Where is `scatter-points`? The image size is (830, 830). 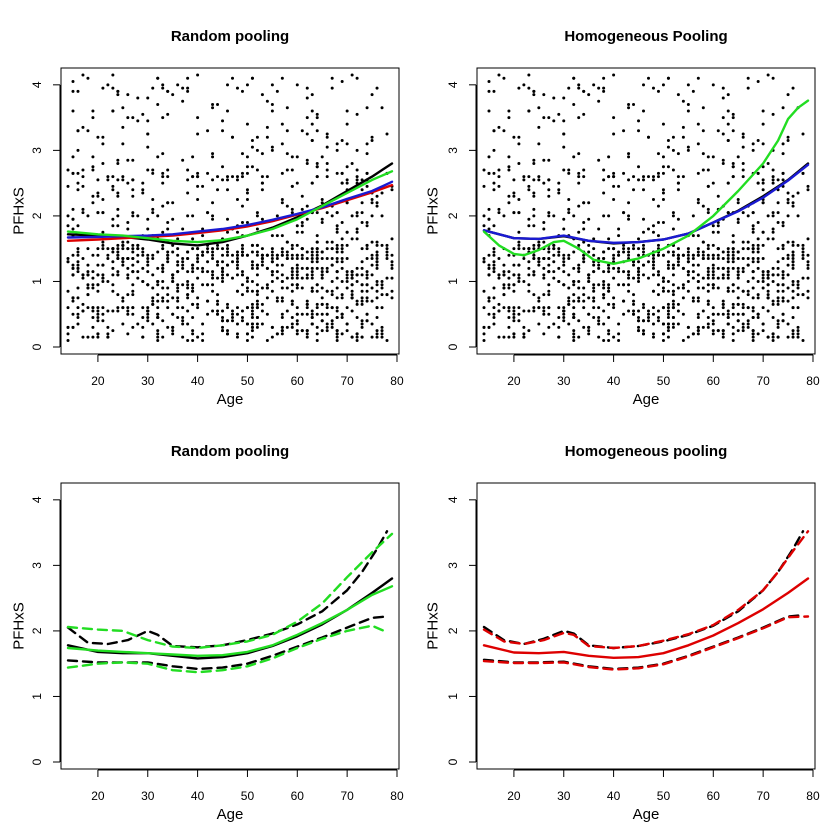 scatter-points is located at coordinates (646, 207).